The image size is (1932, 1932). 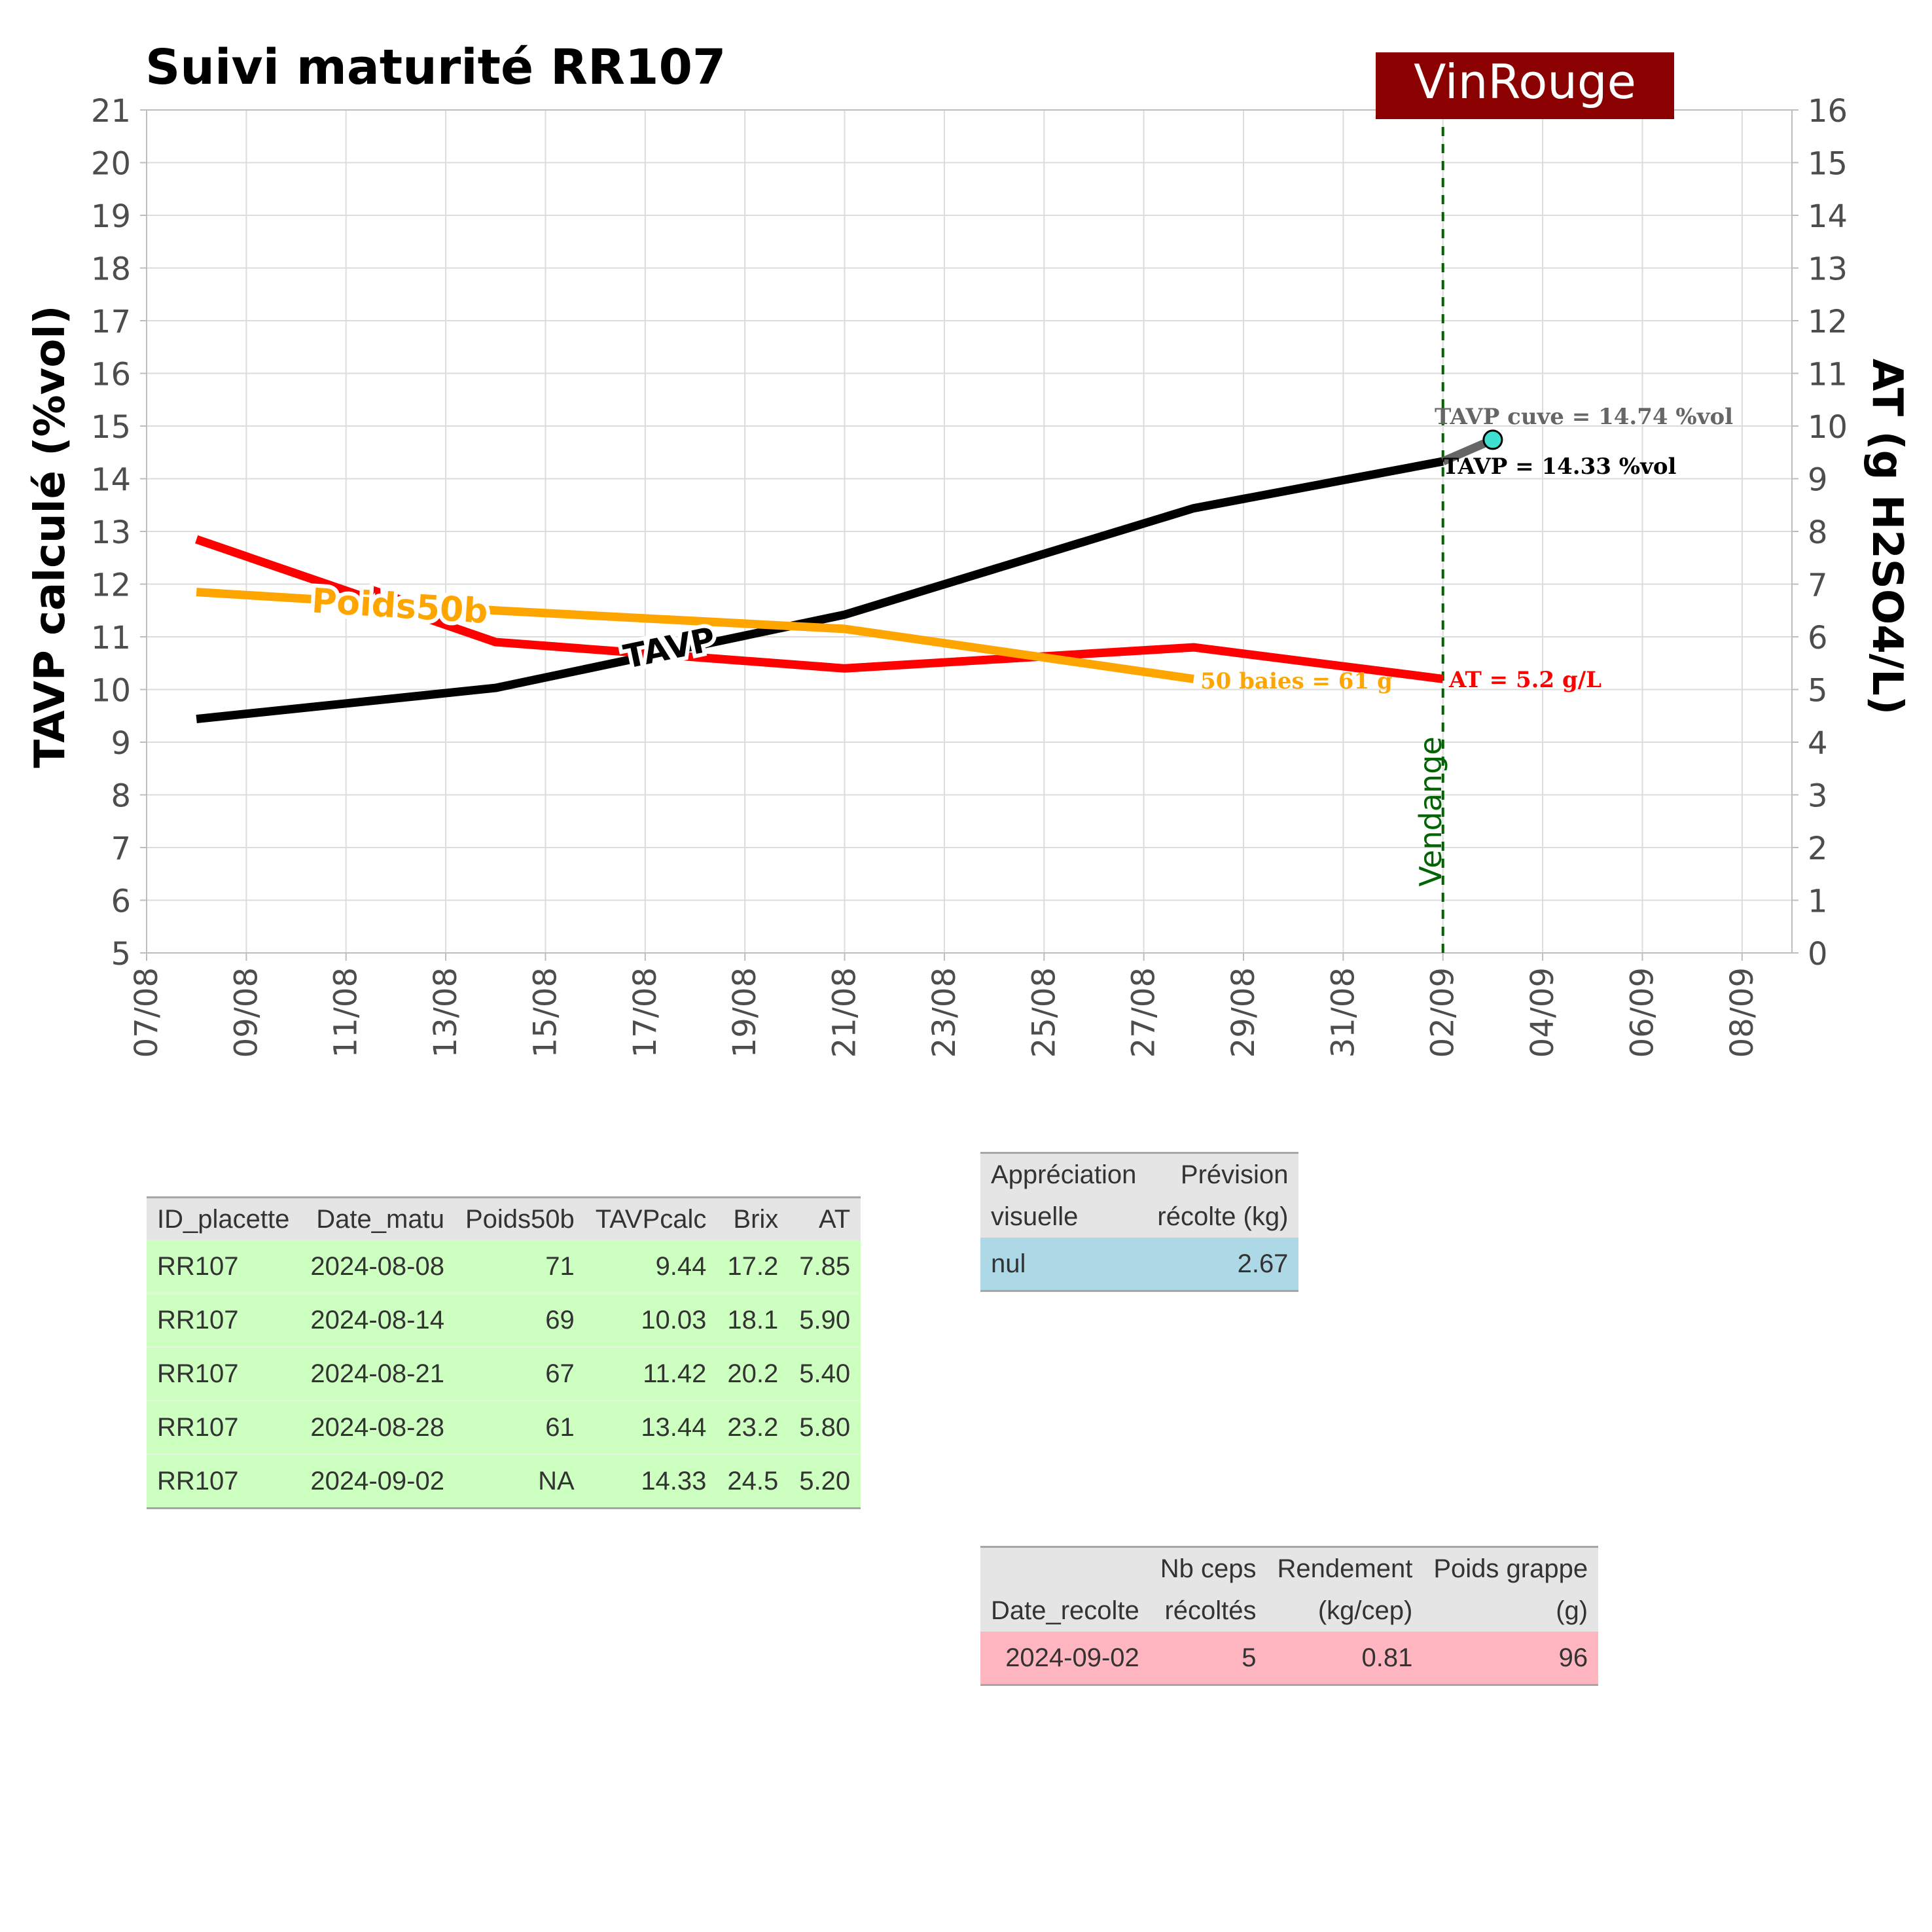 I want to click on y-tick-label-left: 17, so click(x=111, y=322).